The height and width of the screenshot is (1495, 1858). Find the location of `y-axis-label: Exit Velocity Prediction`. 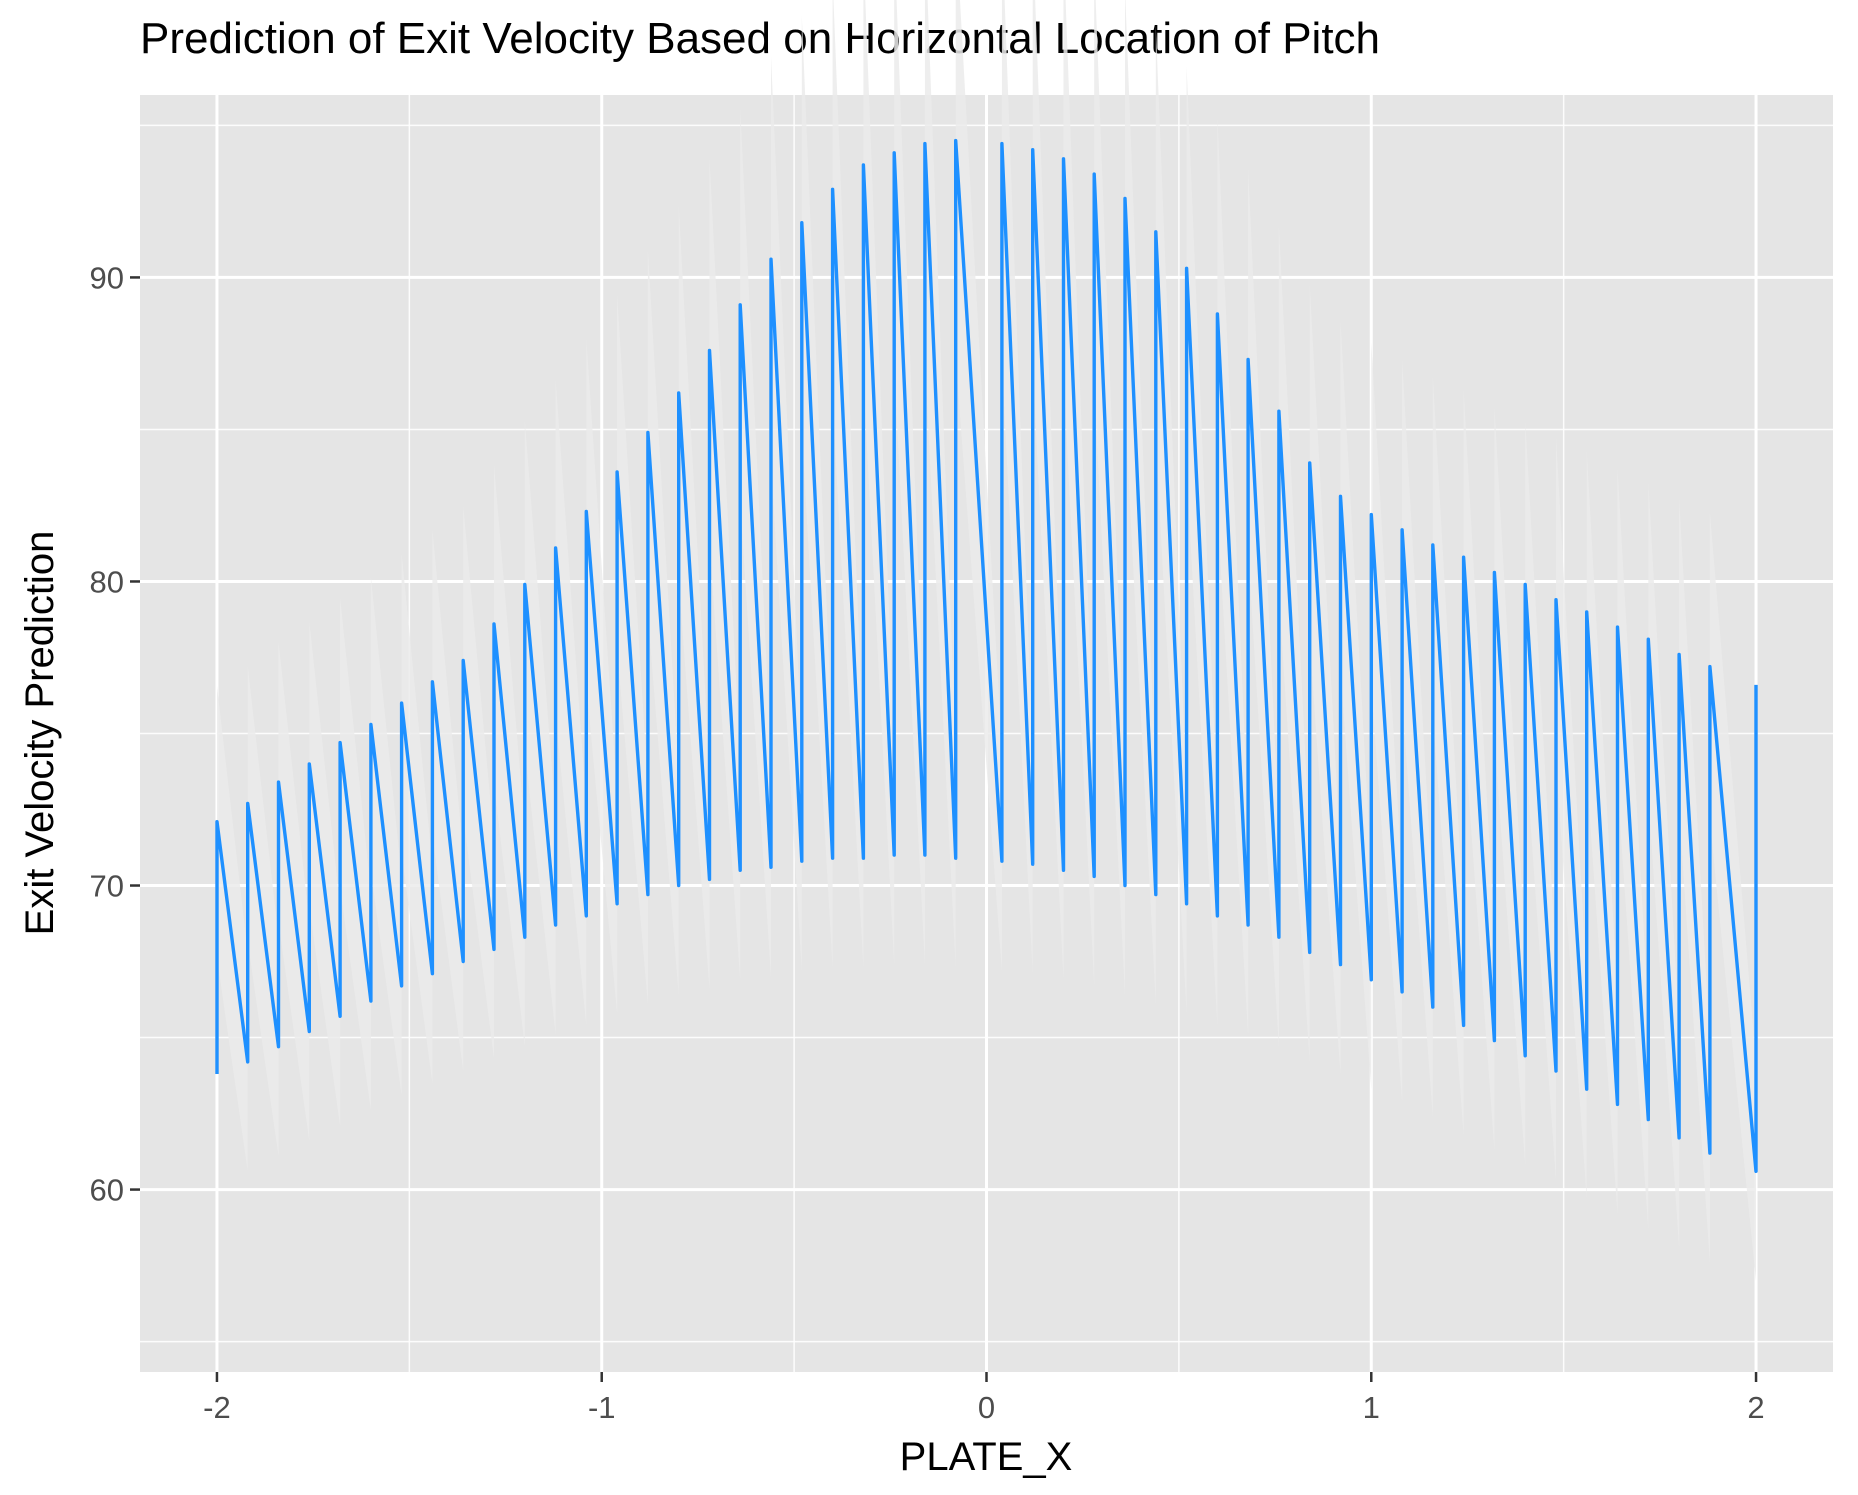

y-axis-label: Exit Velocity Prediction is located at coordinates (40, 733).